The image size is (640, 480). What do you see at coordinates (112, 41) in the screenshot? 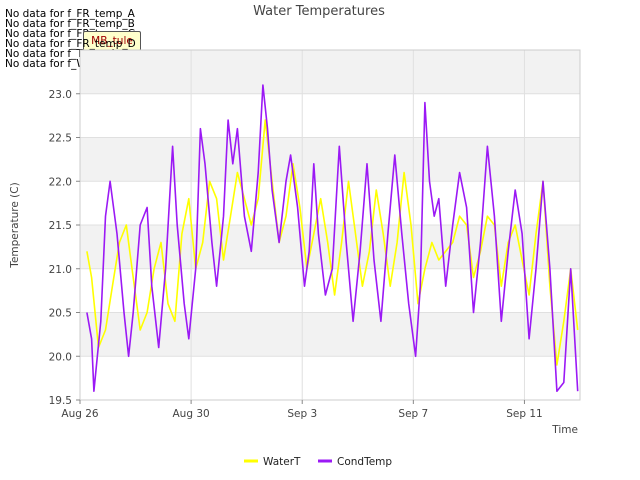
I see `site-badge: MB_tule` at bounding box center [112, 41].